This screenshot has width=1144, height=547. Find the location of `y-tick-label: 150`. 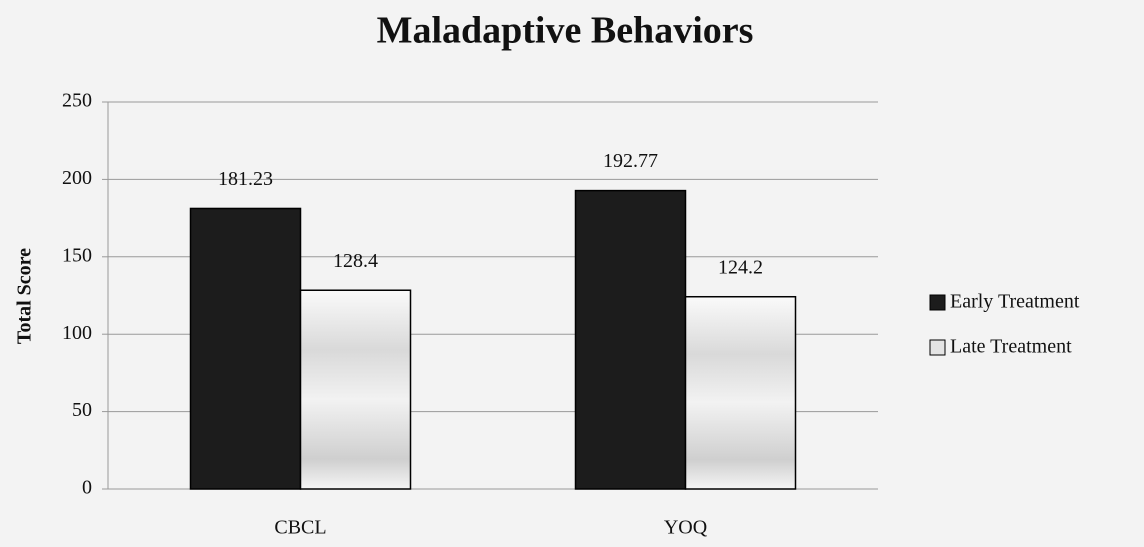

y-tick-label: 150 is located at coordinates (77, 255).